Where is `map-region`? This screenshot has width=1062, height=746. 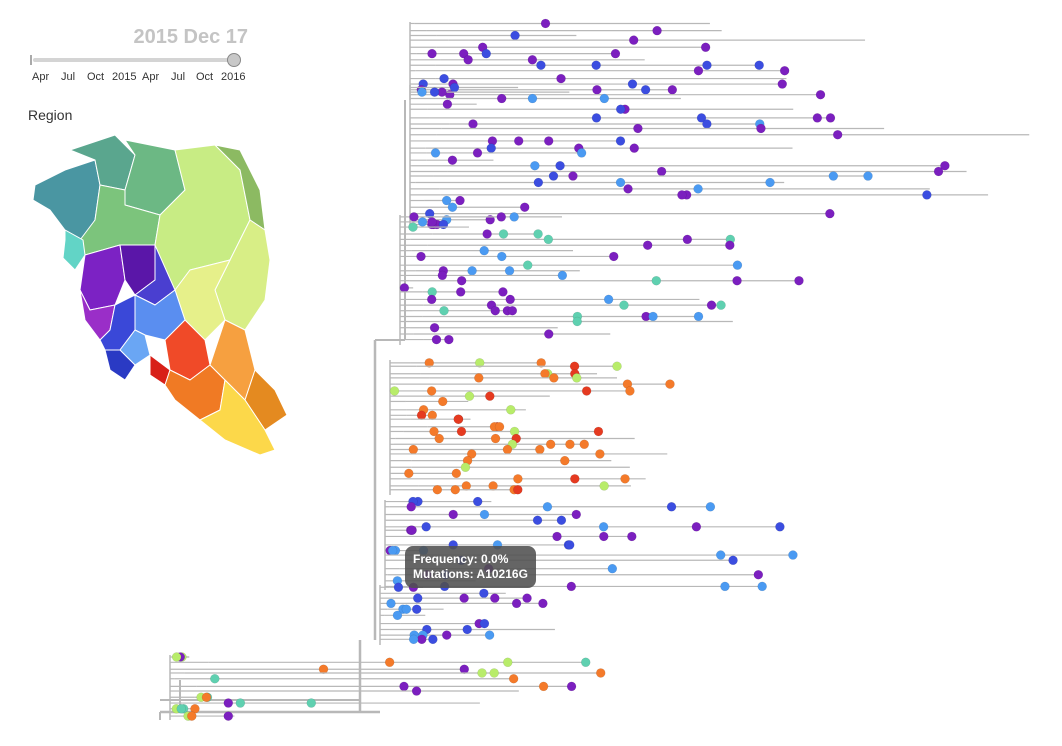
map-region is located at coordinates (120, 365).